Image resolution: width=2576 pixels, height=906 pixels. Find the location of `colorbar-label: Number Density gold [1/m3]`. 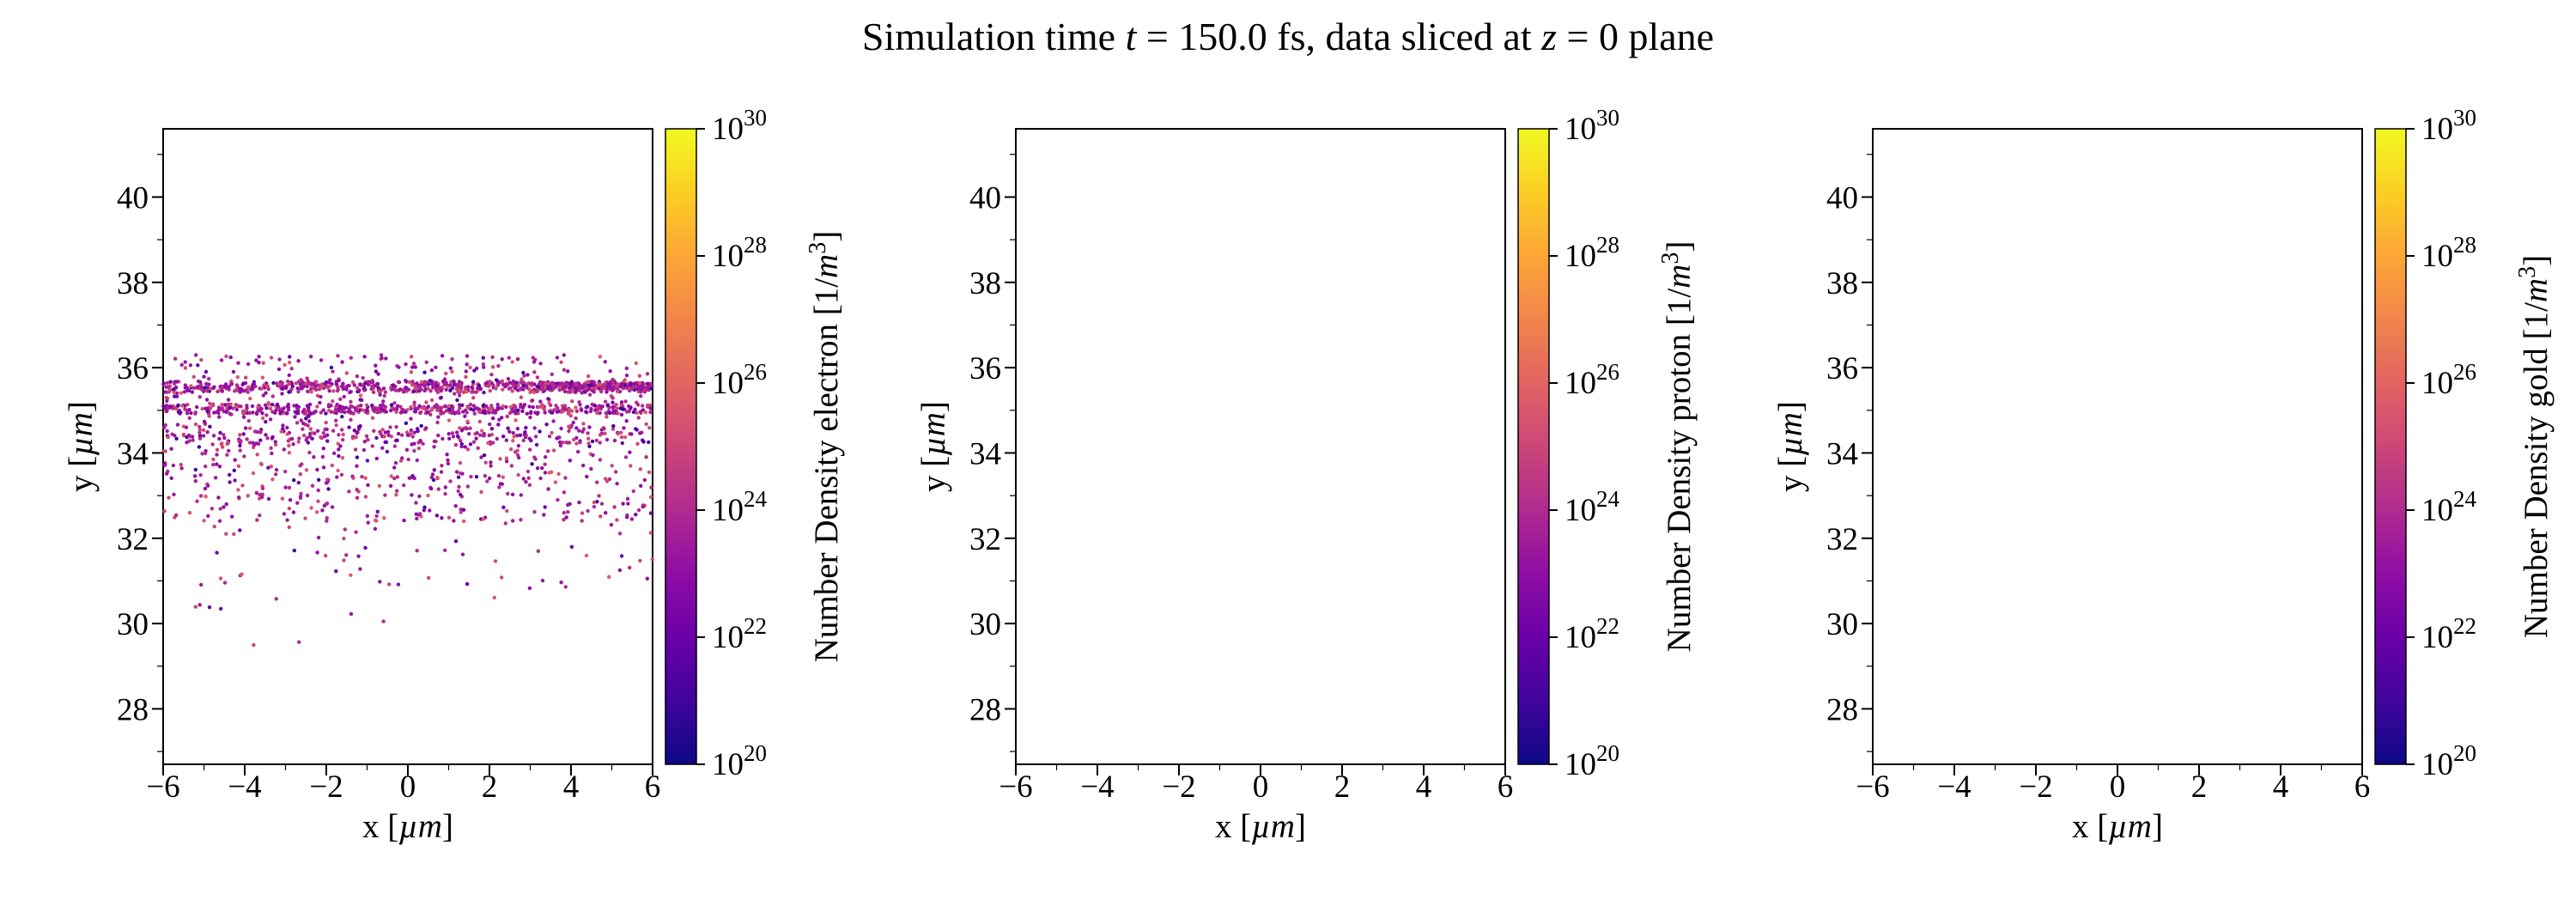

colorbar-label: Number Density gold [1/m3] is located at coordinates (2535, 446).